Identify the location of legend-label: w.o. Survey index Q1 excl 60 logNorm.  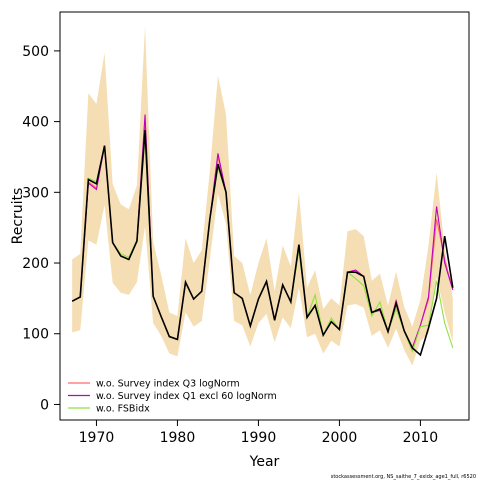
(186, 396).